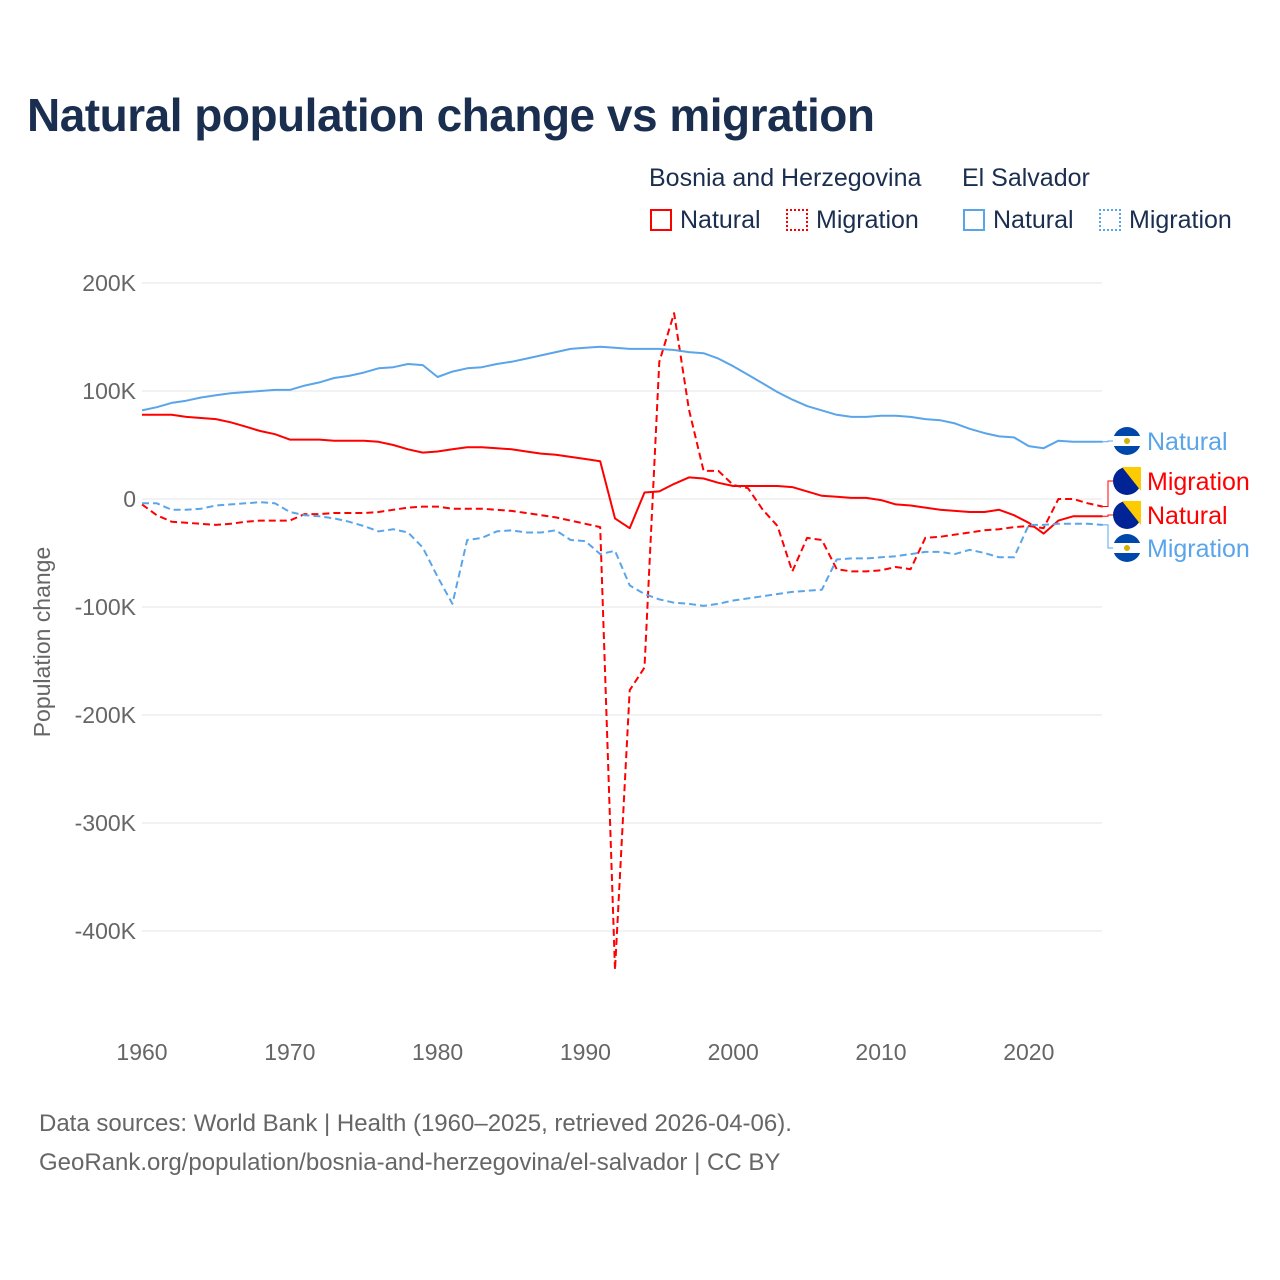 The image size is (1280, 1280). Describe the element at coordinates (451, 115) in the screenshot. I see `chart-title: Natural population change vs migration` at that location.